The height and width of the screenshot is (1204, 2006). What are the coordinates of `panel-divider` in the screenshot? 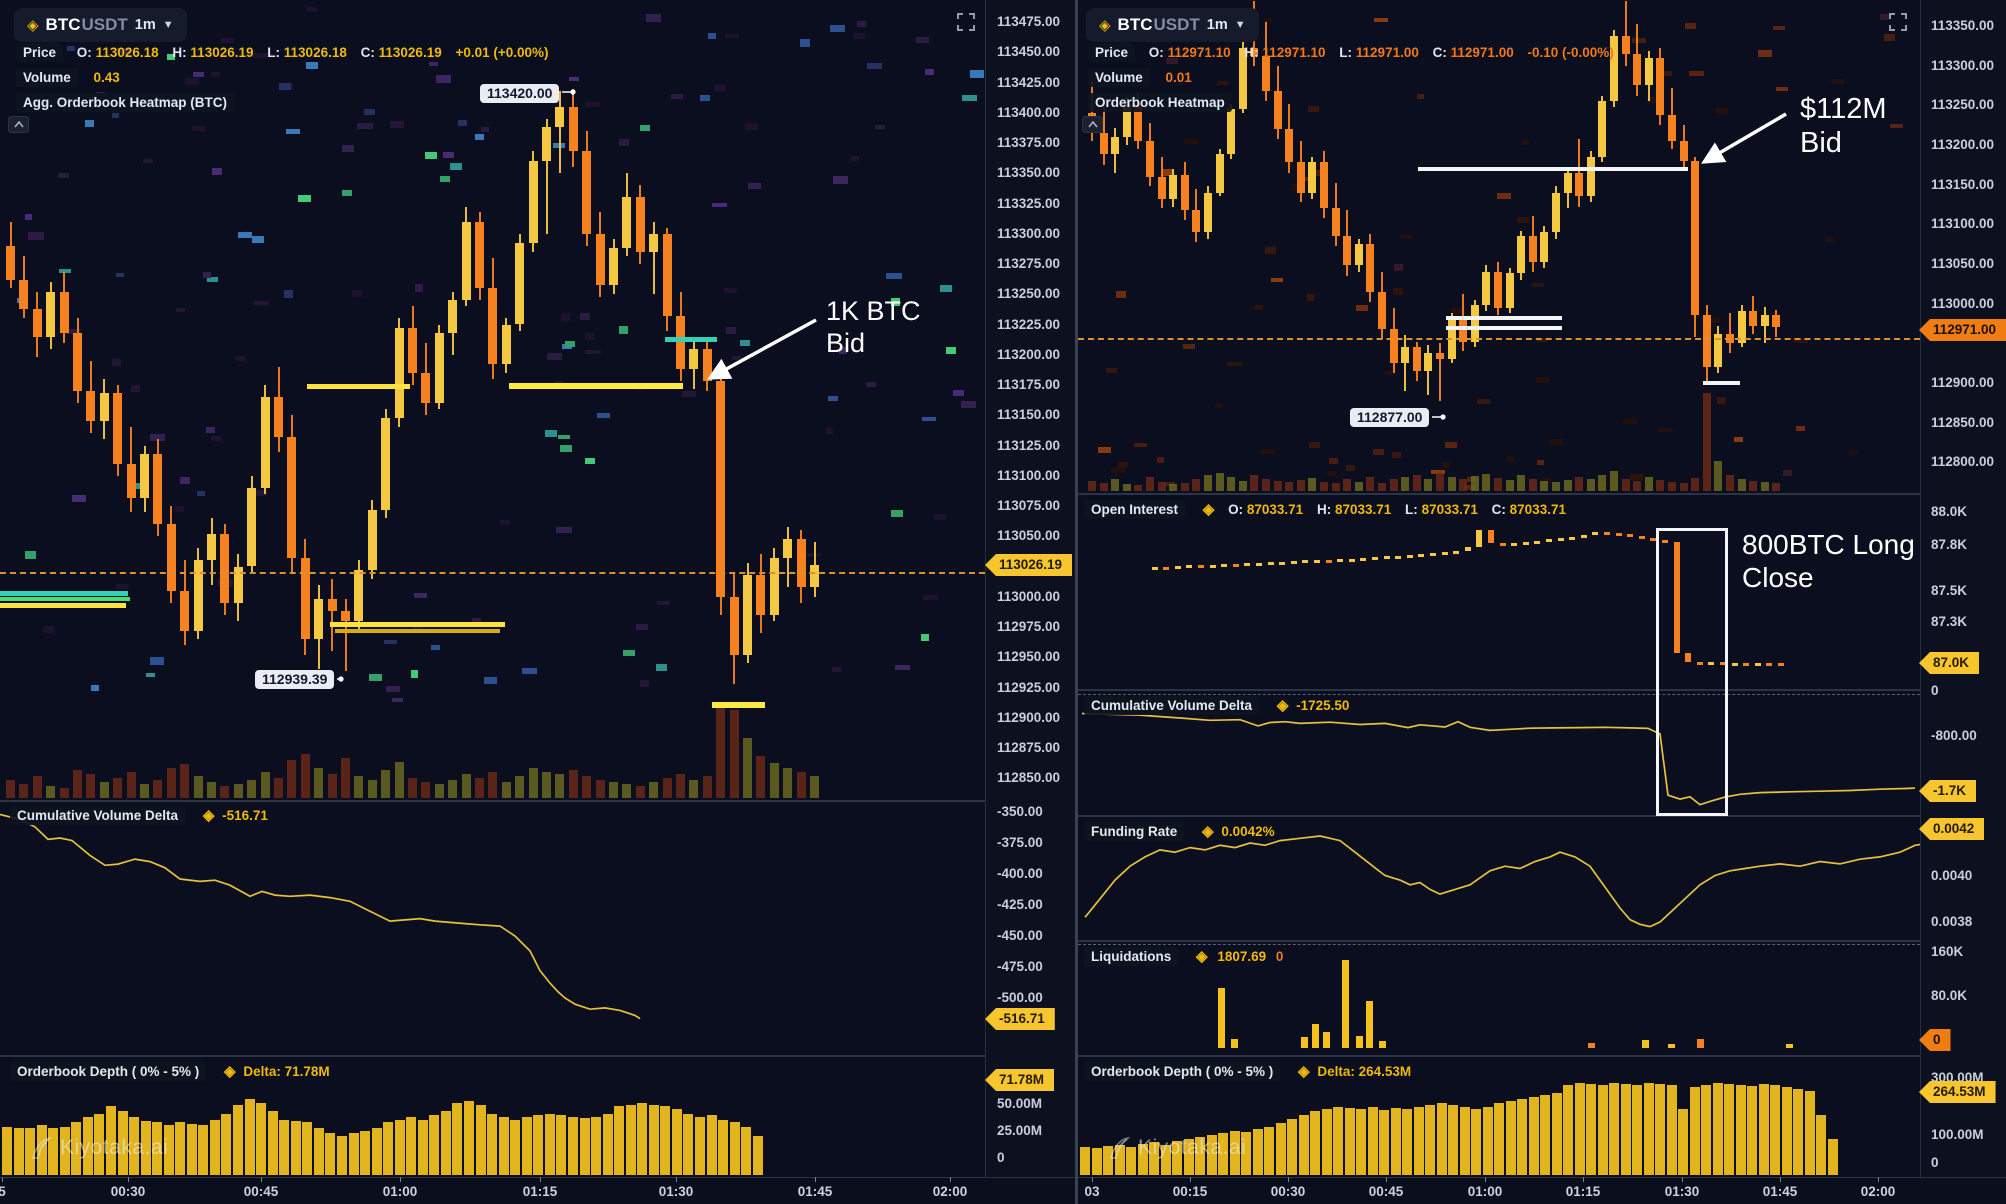 It's located at (1076, 602).